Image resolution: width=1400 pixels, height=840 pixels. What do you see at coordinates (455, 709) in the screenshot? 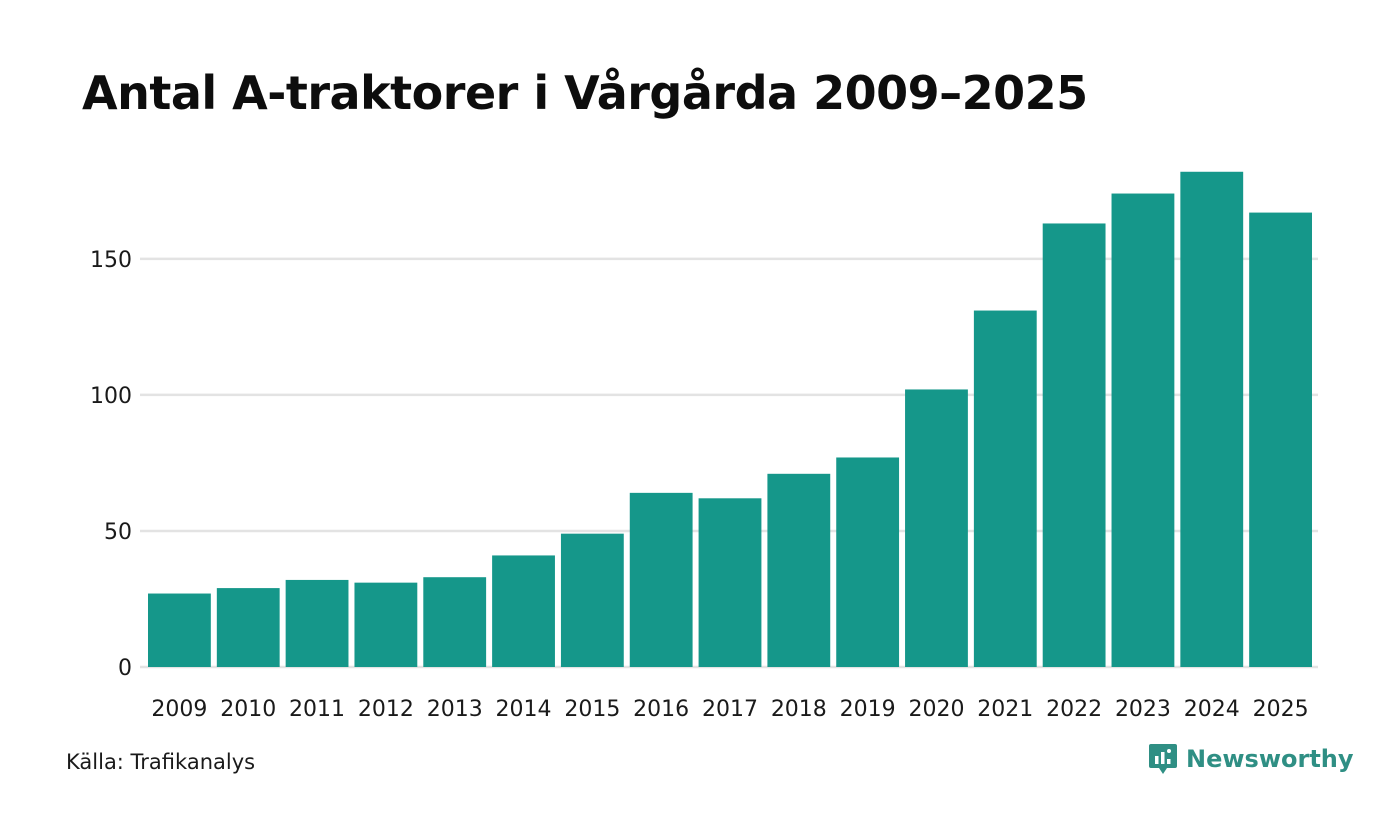
I see `x-tick-label: 2013` at bounding box center [455, 709].